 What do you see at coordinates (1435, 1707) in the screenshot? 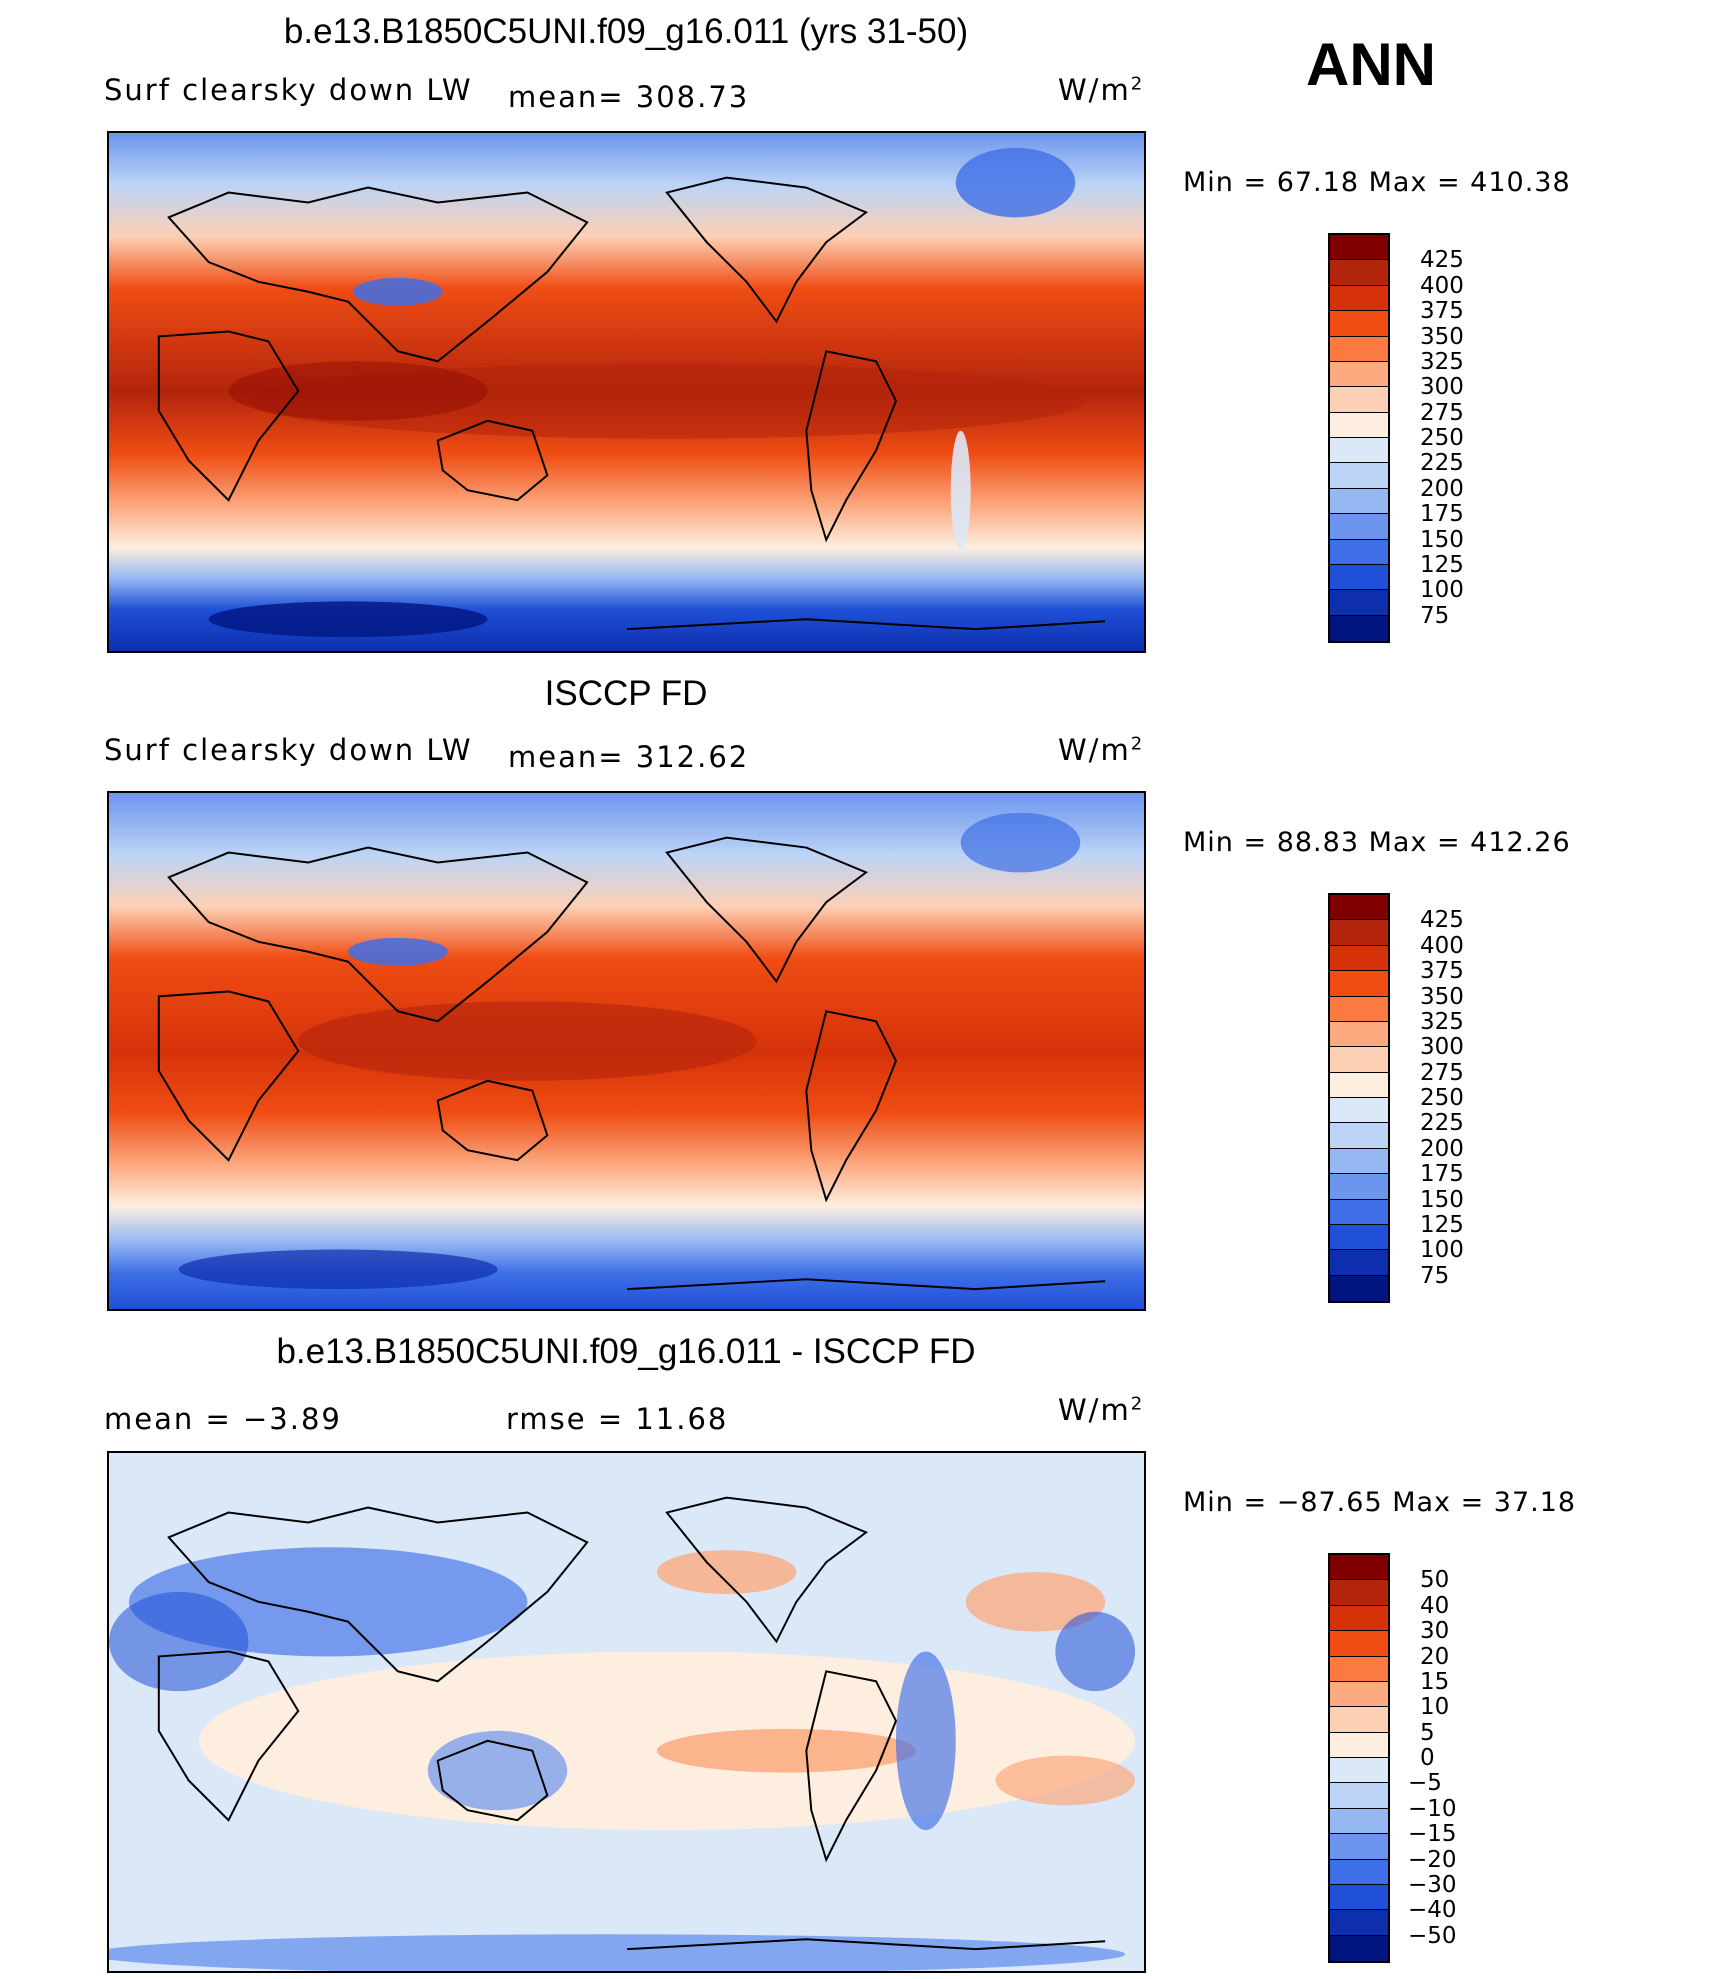
I see `colorbar-tick-label: 10` at bounding box center [1435, 1707].